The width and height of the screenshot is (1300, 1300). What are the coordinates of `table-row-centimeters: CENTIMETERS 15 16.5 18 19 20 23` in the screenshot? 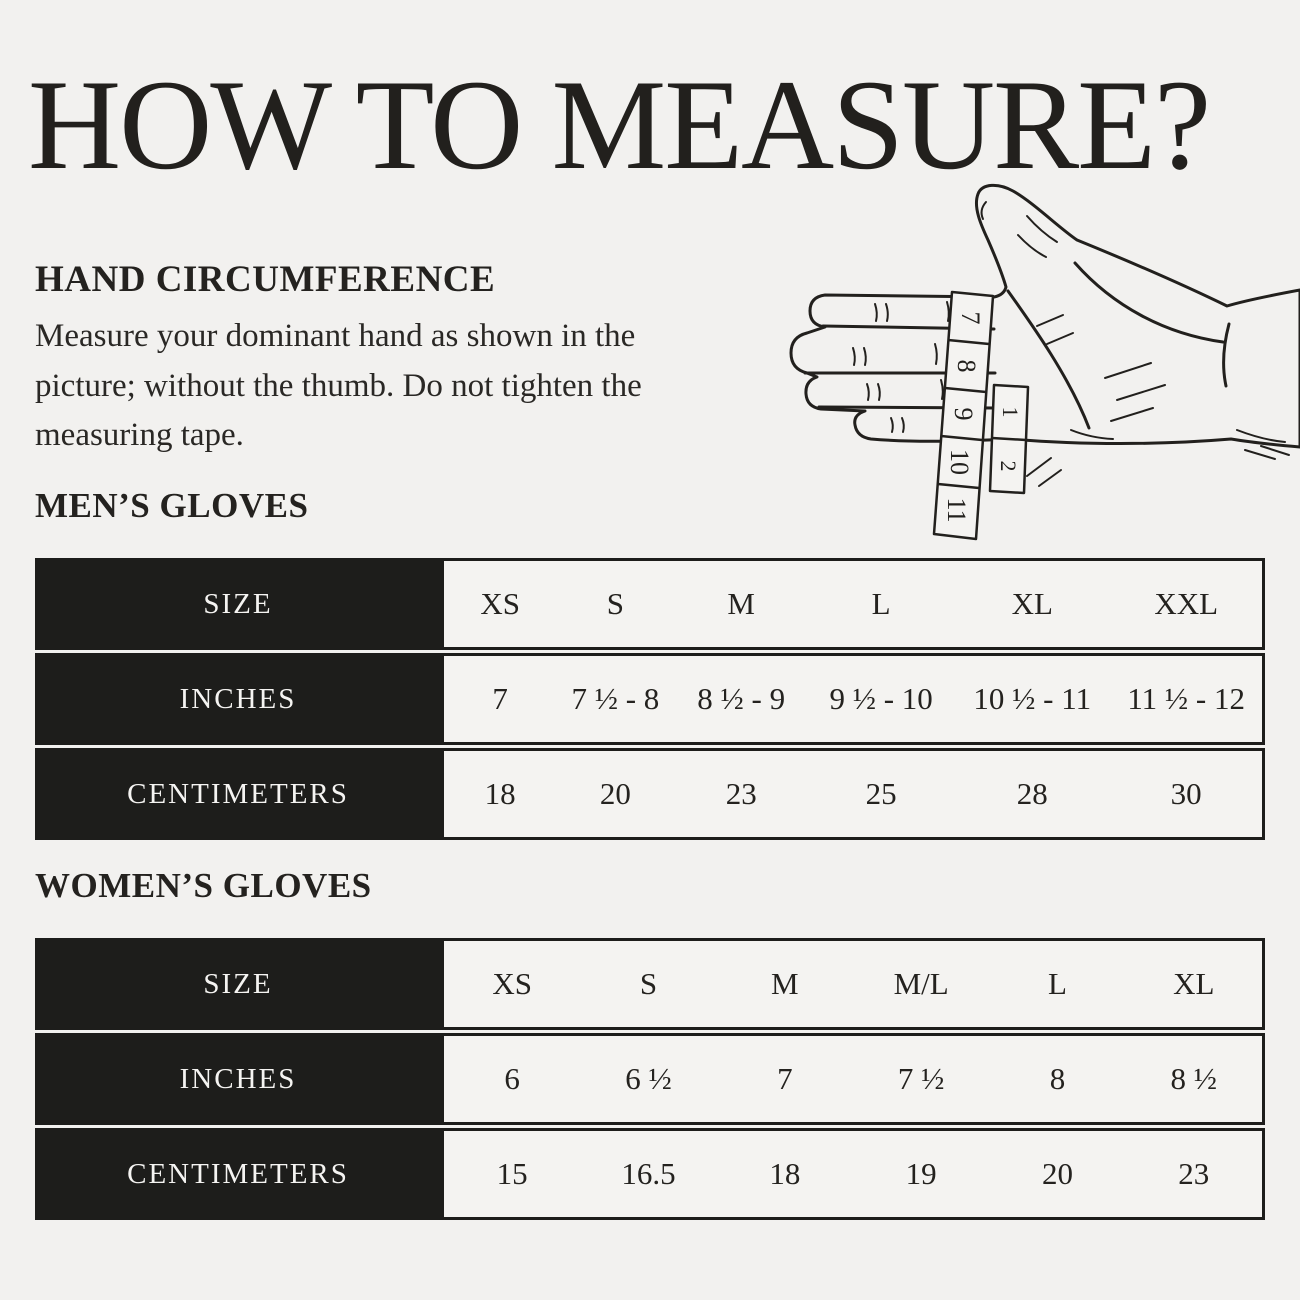 It's located at (650, 1174).